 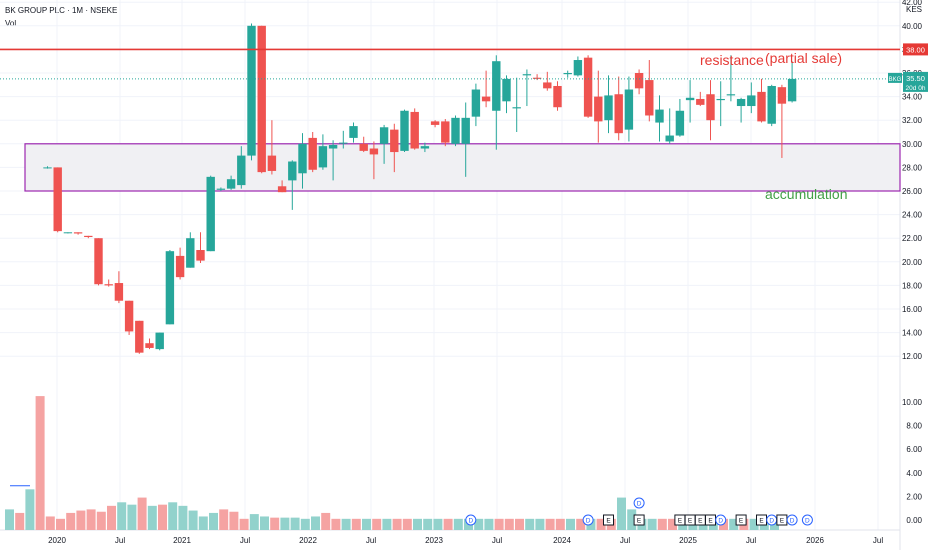 I want to click on bar-countdown: 20d 0h, so click(x=916, y=88).